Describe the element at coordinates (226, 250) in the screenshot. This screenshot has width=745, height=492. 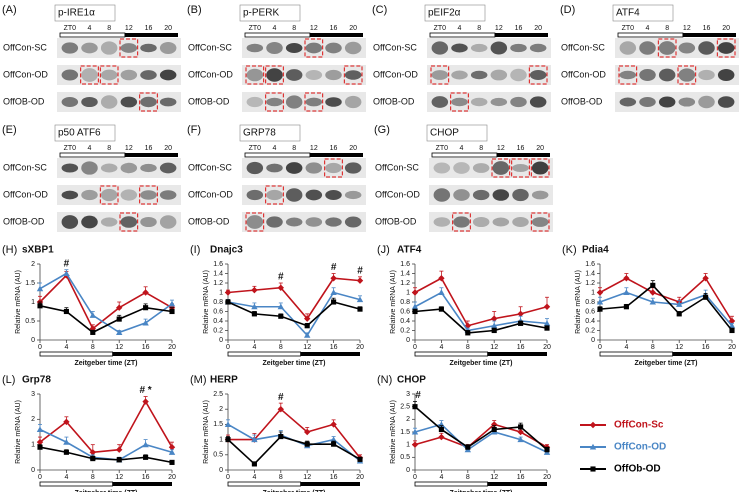
I see `chart-title: Dnajc3` at that location.